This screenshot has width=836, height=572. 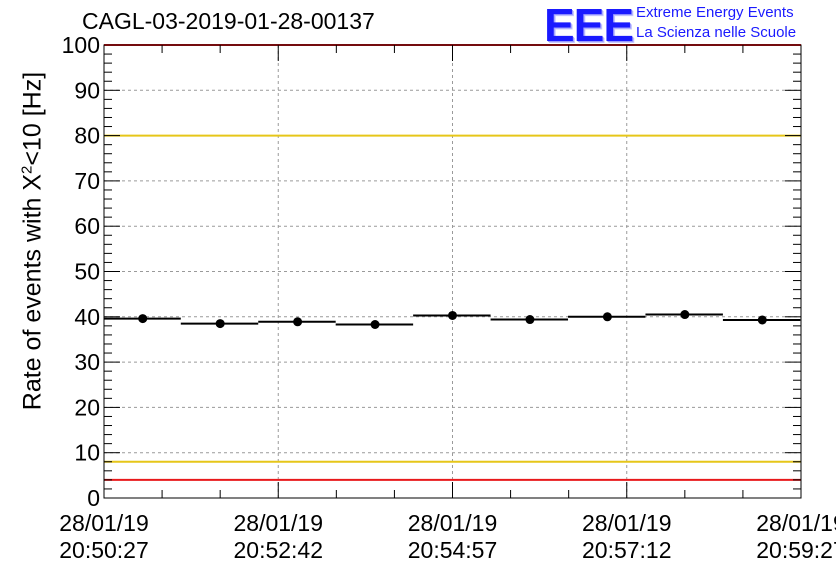 I want to click on y-tick-label: 50, so click(x=87, y=272).